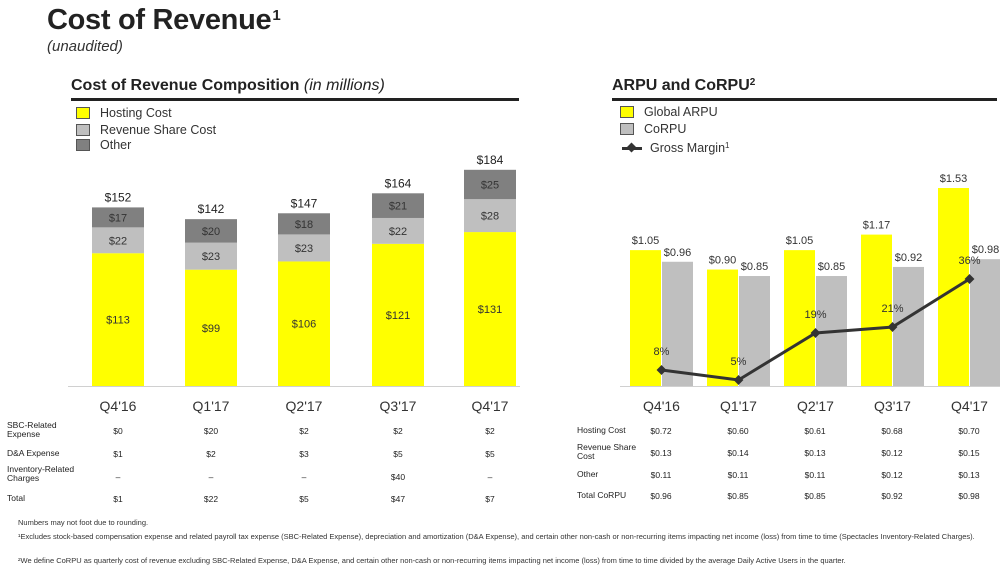  I want to click on left-legend: Hosting Cost Revenue Share Cost Other, so click(146, 129).